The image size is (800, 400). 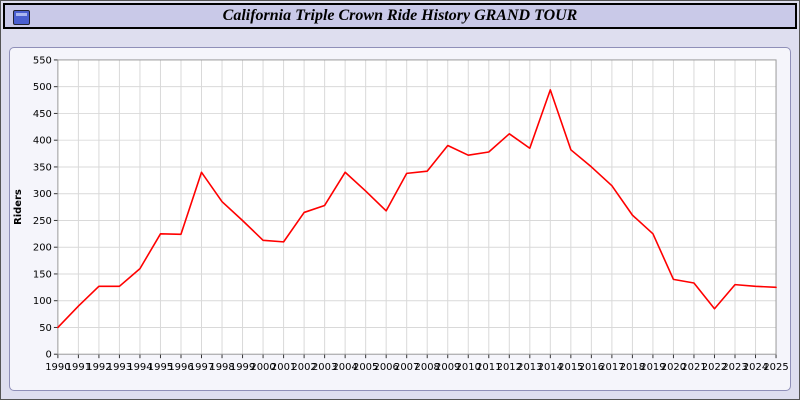 I want to click on y-tick-label: 550, so click(x=42, y=60).